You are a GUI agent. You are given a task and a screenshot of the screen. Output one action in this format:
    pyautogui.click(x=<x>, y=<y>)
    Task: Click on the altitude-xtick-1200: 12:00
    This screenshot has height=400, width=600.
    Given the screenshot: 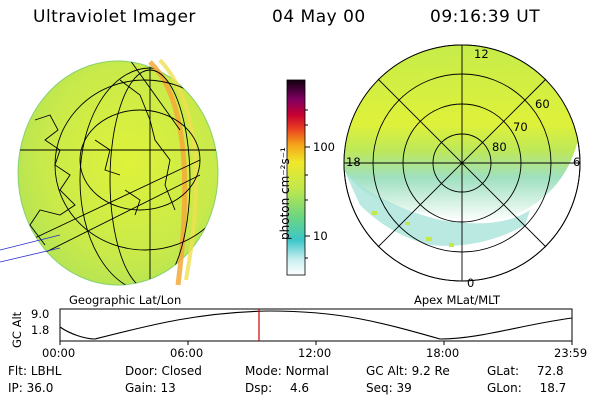 What is the action you would take?
    pyautogui.click(x=315, y=353)
    